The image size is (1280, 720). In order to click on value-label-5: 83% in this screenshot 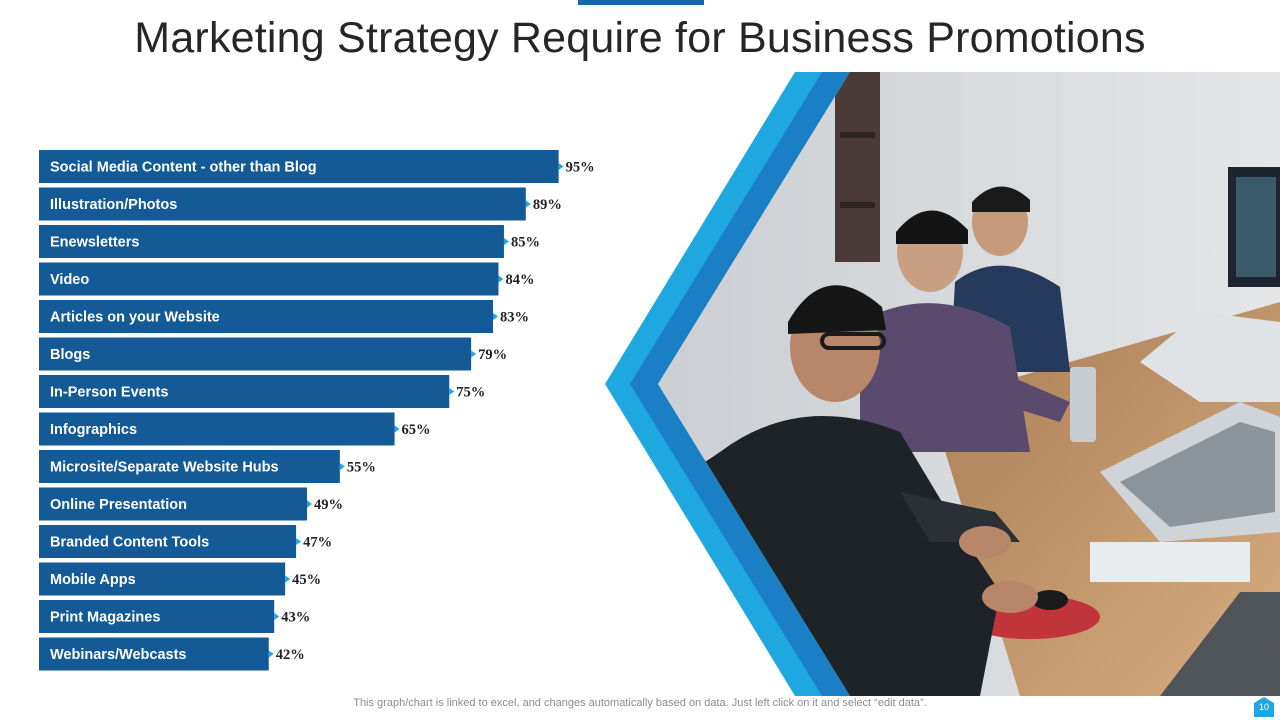, I will do `click(514, 318)`.